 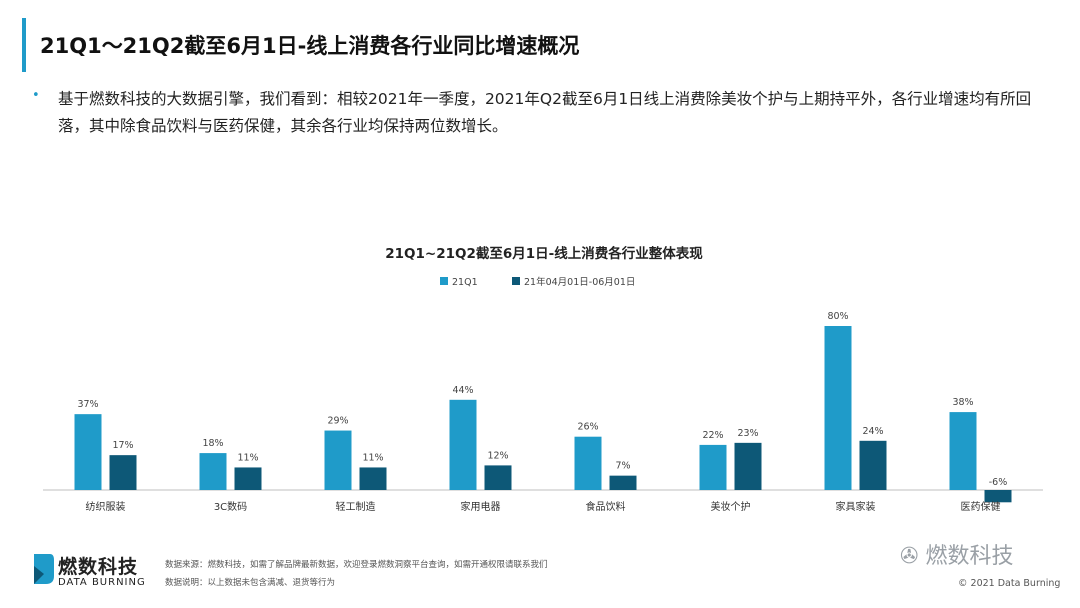 I want to click on data-label-series1-1: 18%, so click(x=212, y=443).